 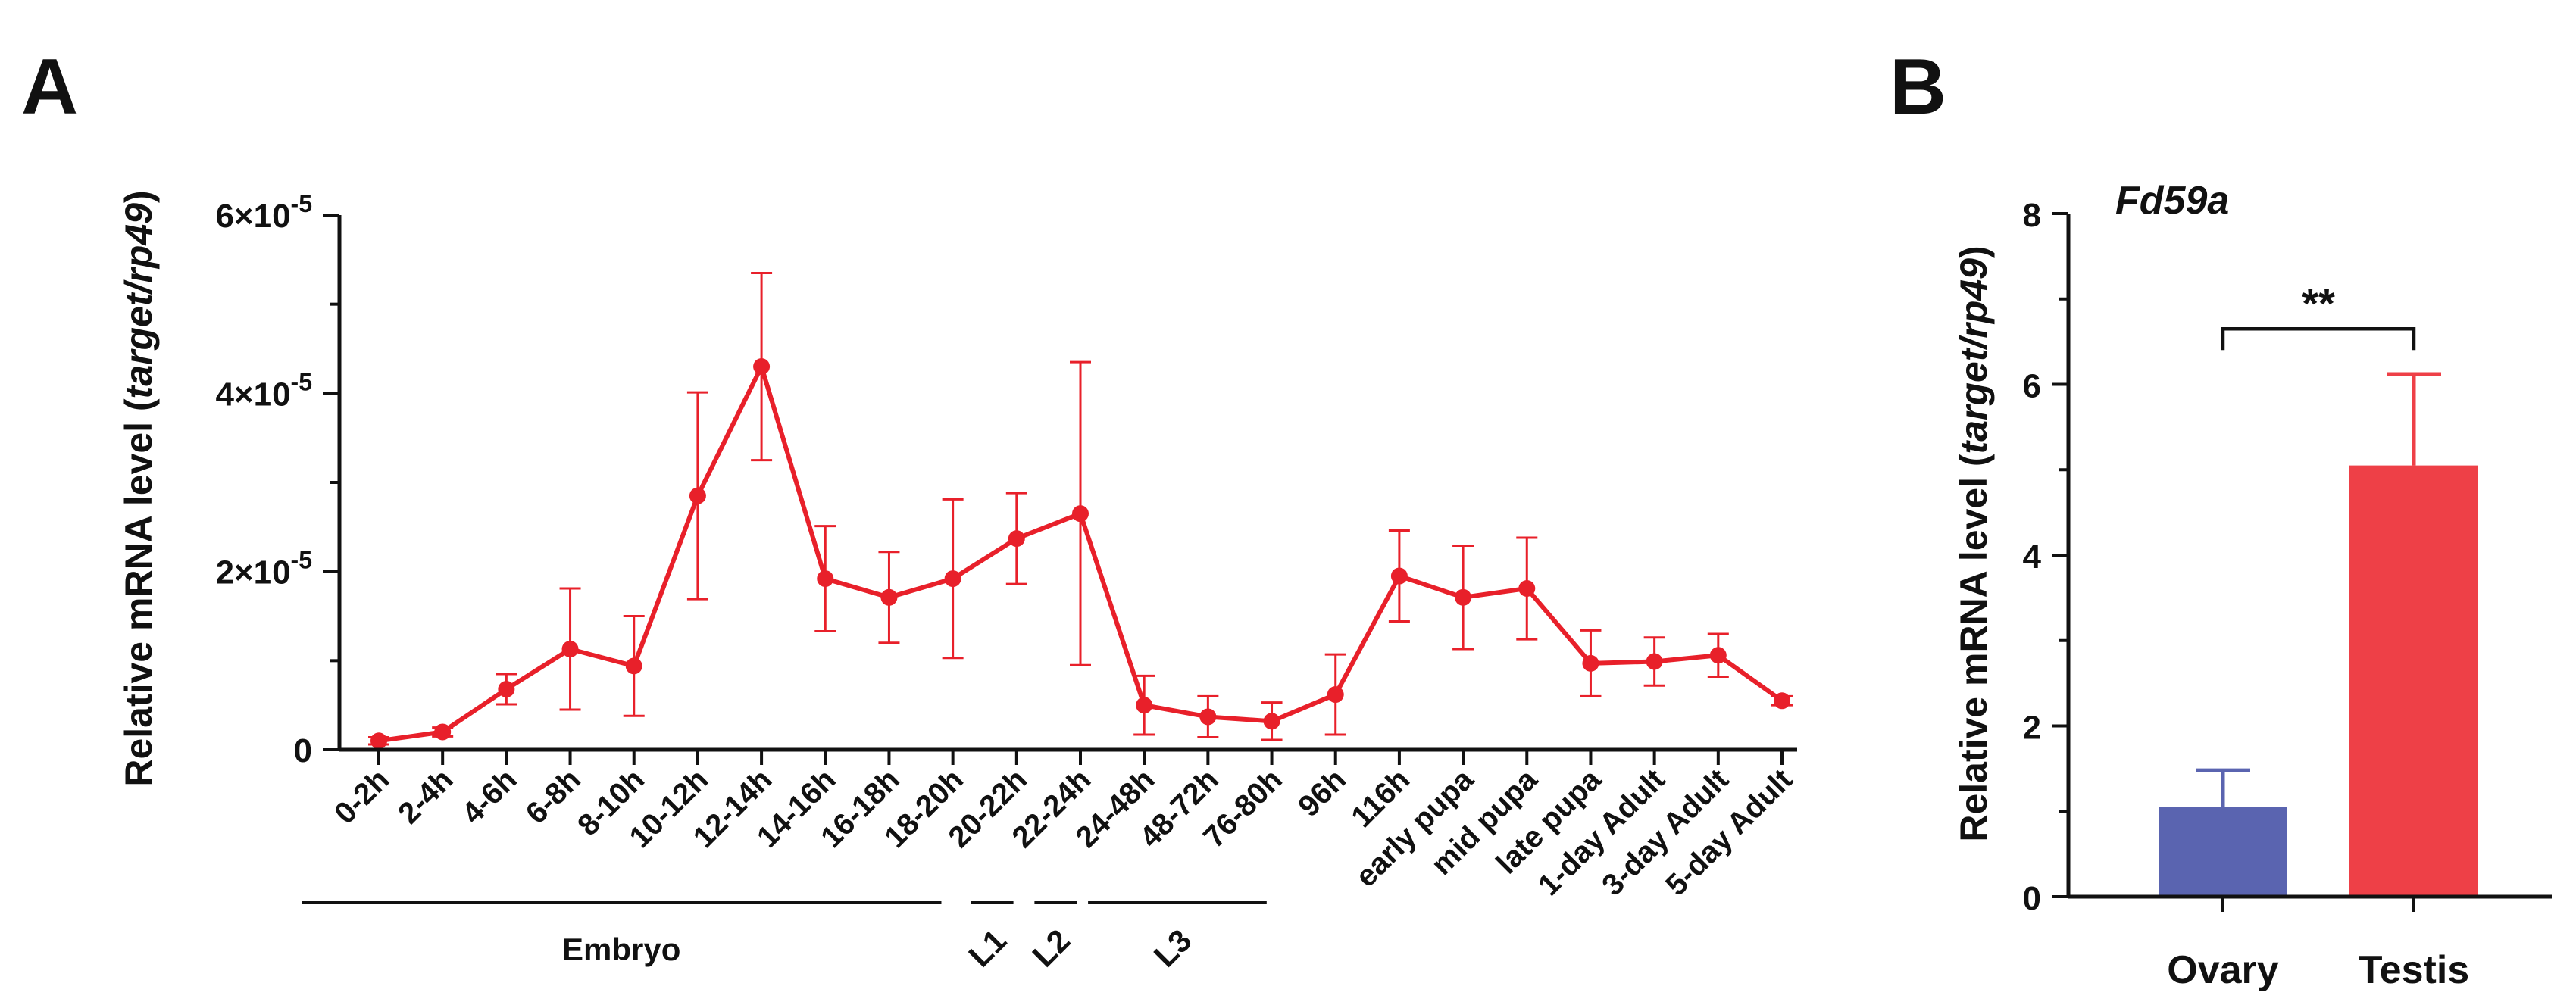 I want to click on panel-a-x-tick-label: 96h, so click(x=1322, y=793).